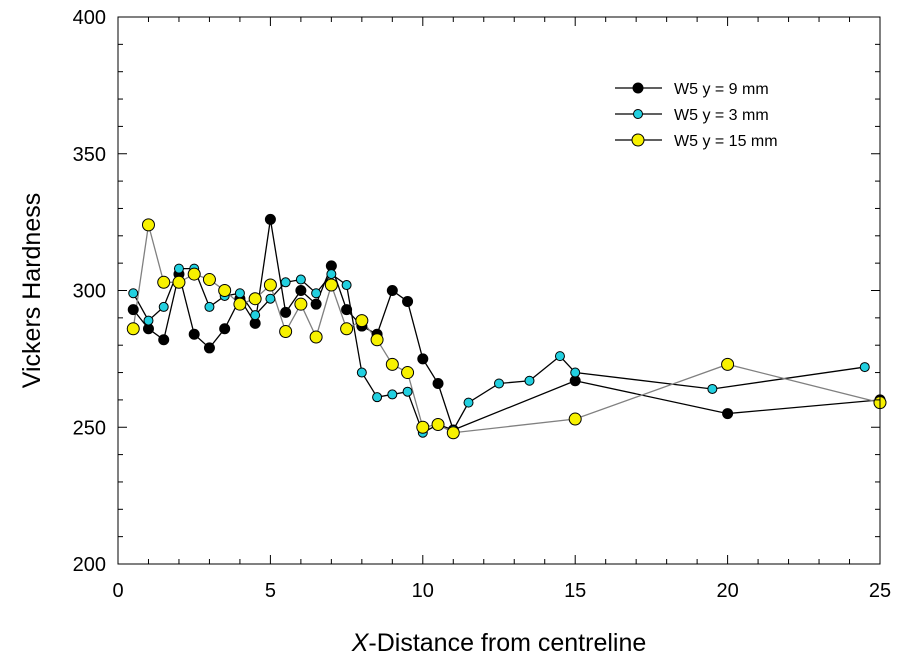 Image resolution: width=897 pixels, height=661 pixels. Describe the element at coordinates (89, 565) in the screenshot. I see `y-tick-label: 200` at that location.